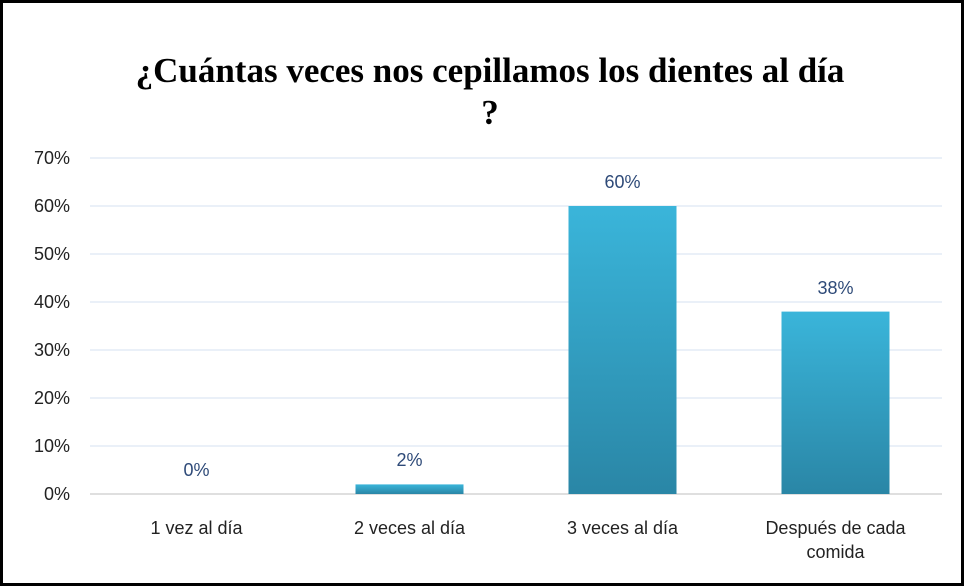  What do you see at coordinates (51, 206) in the screenshot?
I see `y-tick-label: 60%` at bounding box center [51, 206].